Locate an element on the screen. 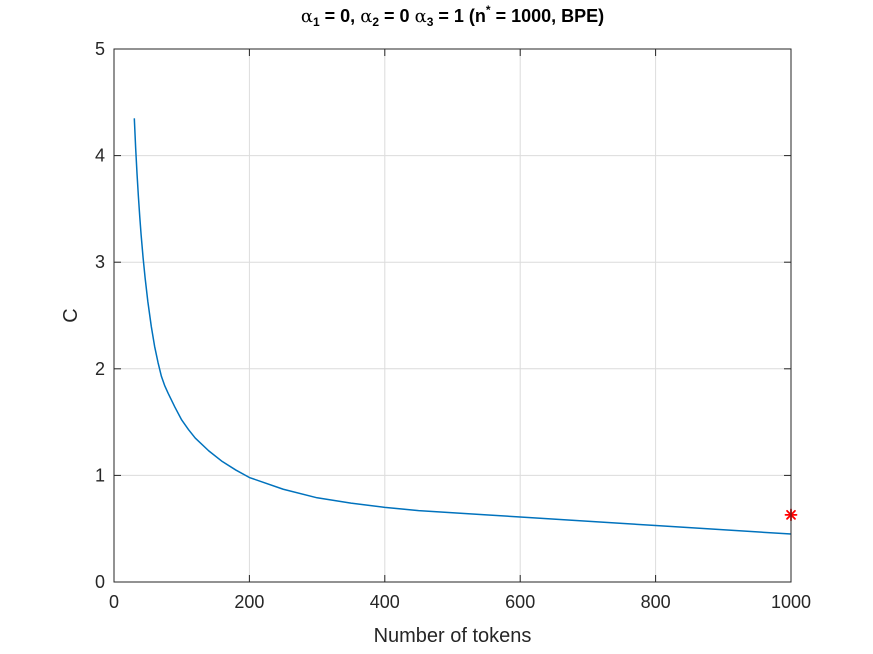 The height and width of the screenshot is (654, 873). title-part: = 0, is located at coordinates (340, 16).